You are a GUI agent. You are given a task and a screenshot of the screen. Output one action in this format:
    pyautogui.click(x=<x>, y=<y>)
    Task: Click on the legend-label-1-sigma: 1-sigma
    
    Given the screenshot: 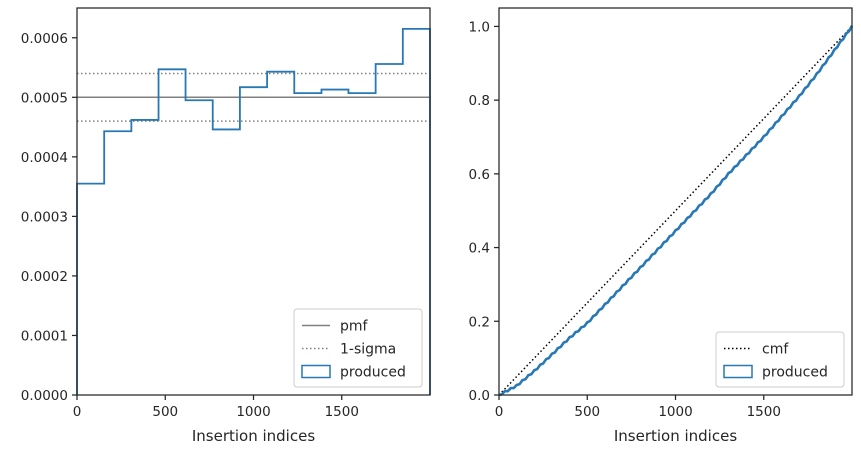 What is the action you would take?
    pyautogui.click(x=368, y=350)
    